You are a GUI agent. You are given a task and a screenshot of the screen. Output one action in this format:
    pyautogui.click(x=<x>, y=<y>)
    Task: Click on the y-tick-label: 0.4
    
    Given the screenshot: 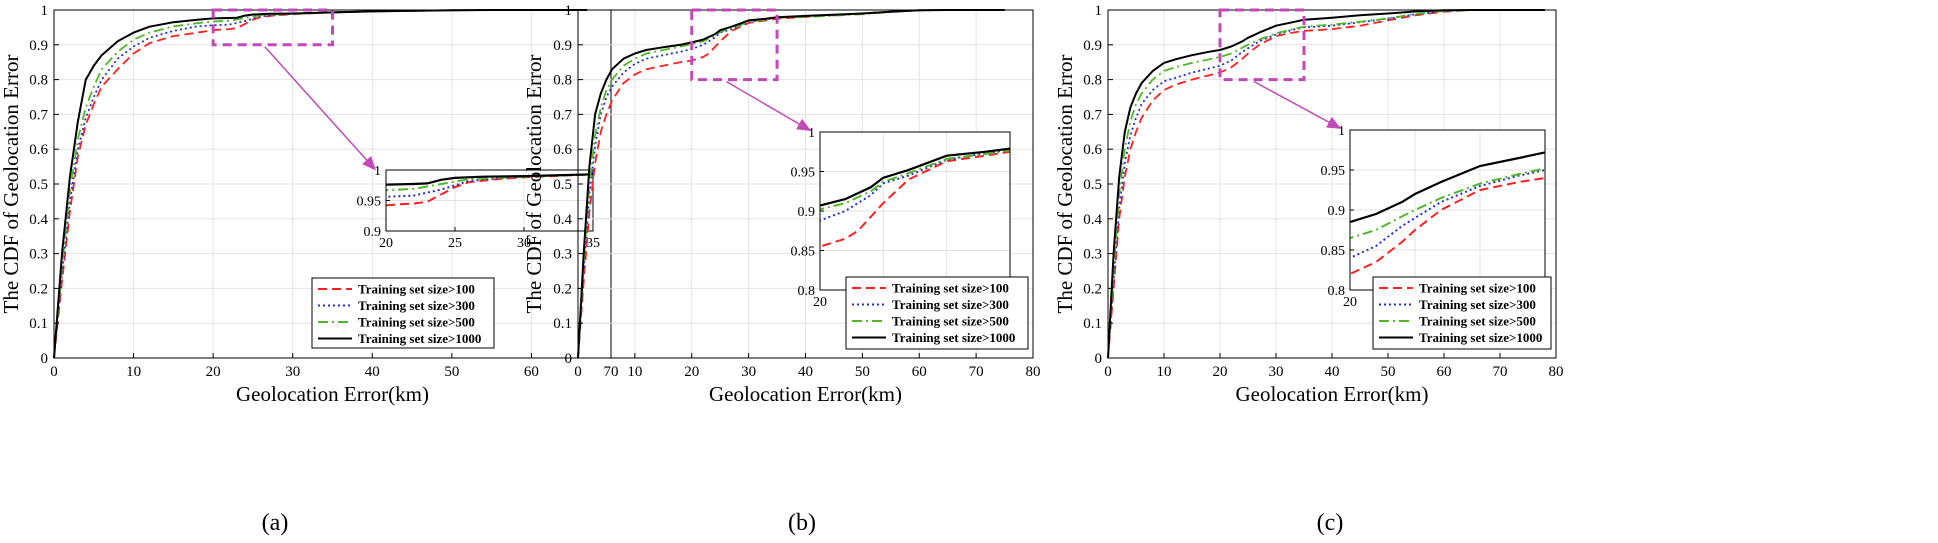 What is the action you would take?
    pyautogui.click(x=1092, y=220)
    